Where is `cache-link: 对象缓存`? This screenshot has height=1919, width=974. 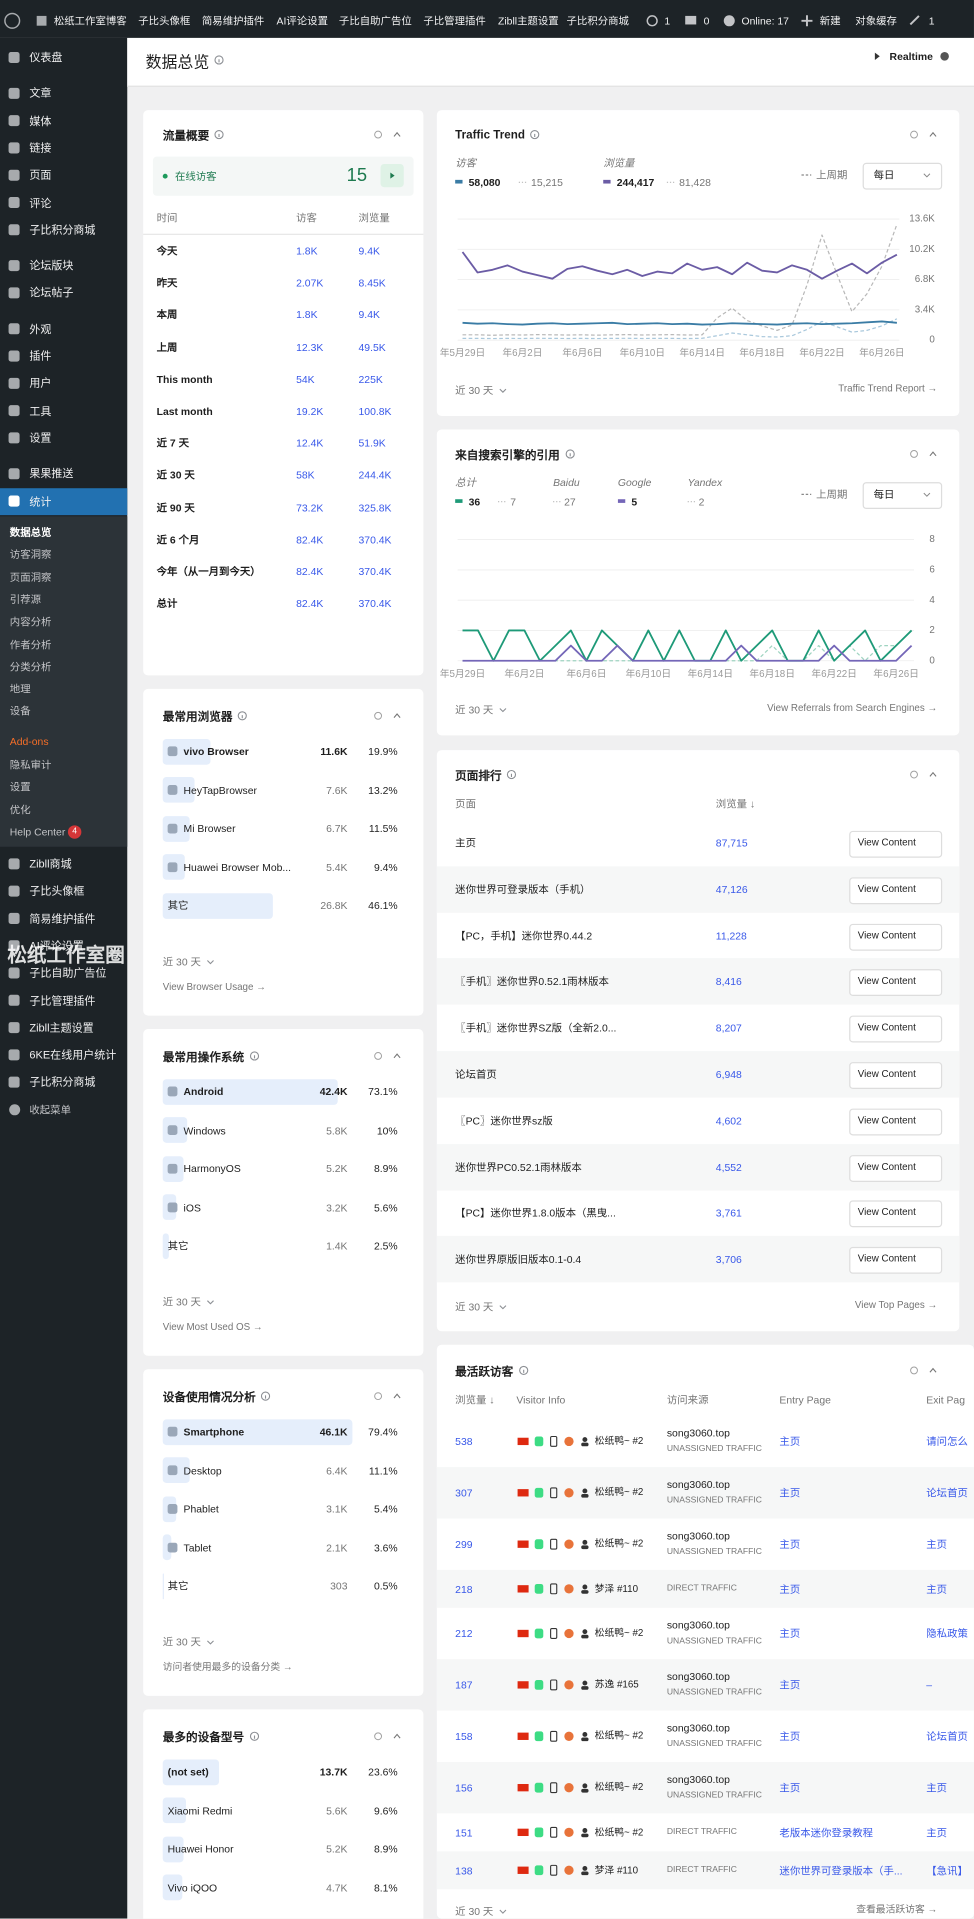
cache-link: 对象缓存 is located at coordinates (876, 20).